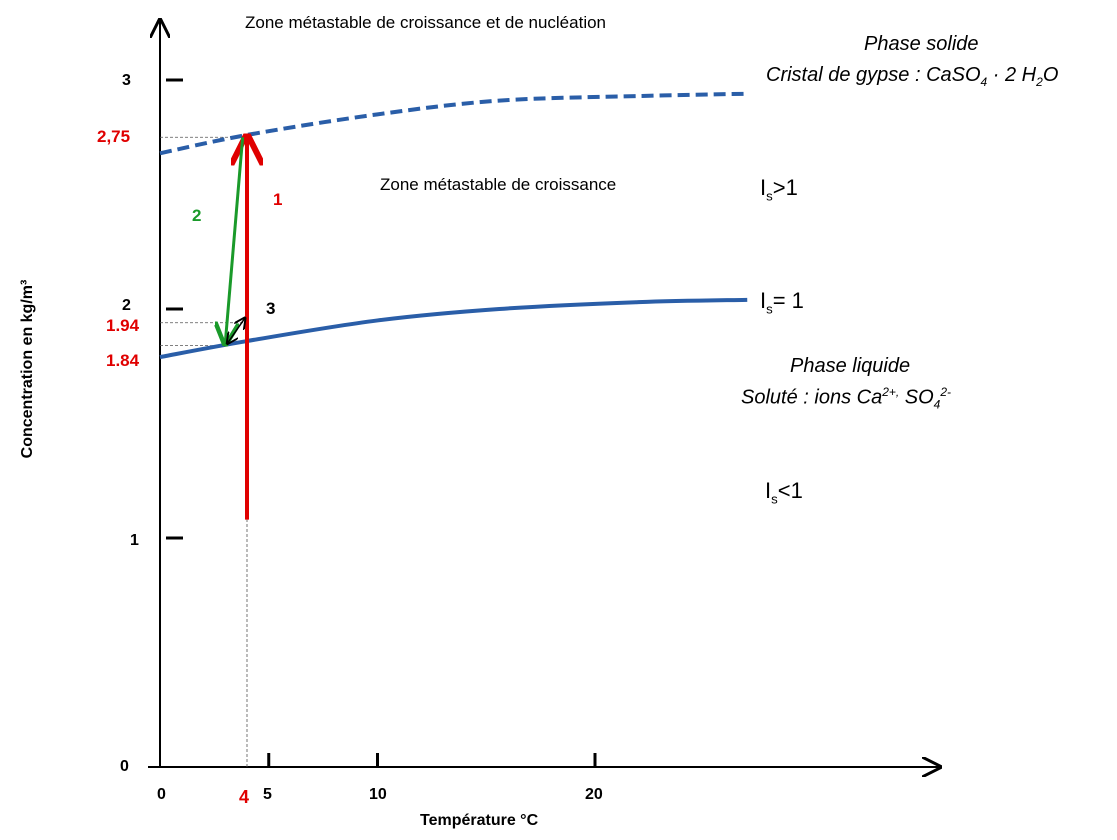 The width and height of the screenshot is (1117, 840). I want to click on y-marker-label: 1.94, so click(123, 325).